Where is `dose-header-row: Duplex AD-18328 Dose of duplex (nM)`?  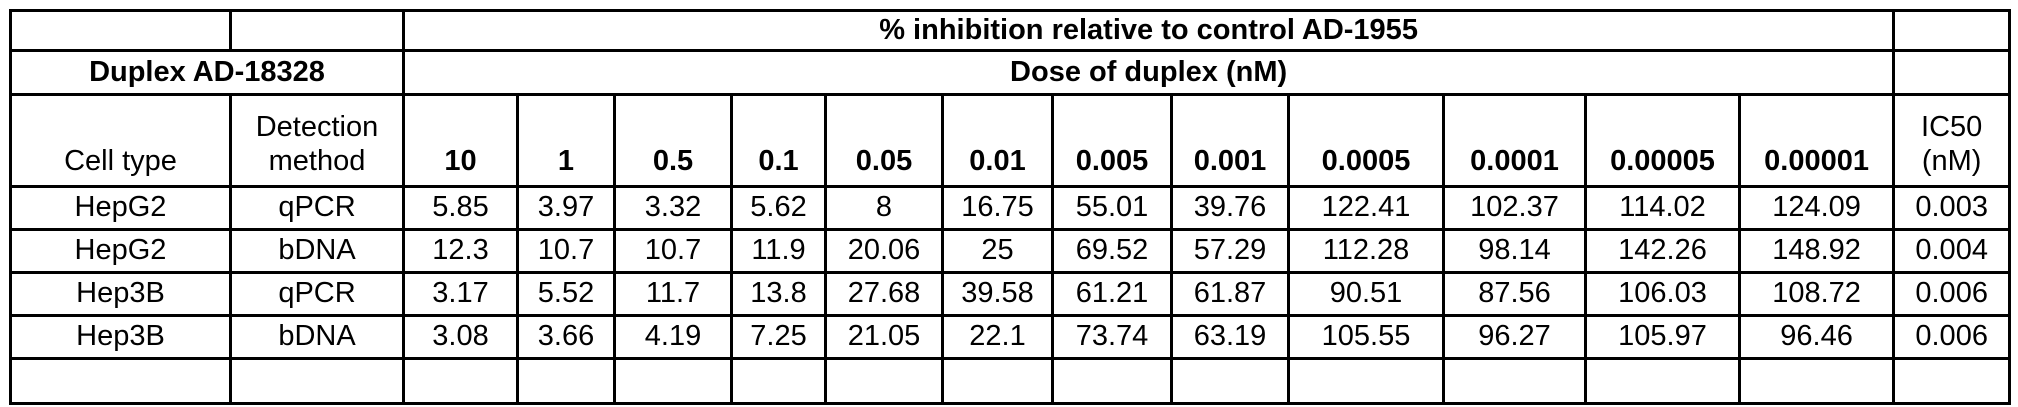 dose-header-row: Duplex AD-18328 Dose of duplex (nM) is located at coordinates (1010, 72).